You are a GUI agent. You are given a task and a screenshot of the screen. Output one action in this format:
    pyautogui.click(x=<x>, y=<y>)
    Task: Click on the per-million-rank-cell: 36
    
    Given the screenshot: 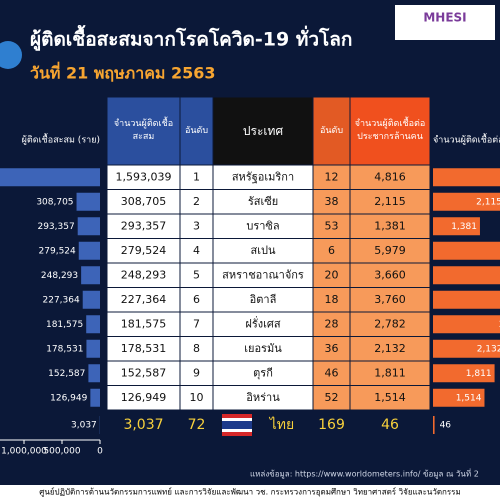 What is the action you would take?
    pyautogui.click(x=332, y=348)
    